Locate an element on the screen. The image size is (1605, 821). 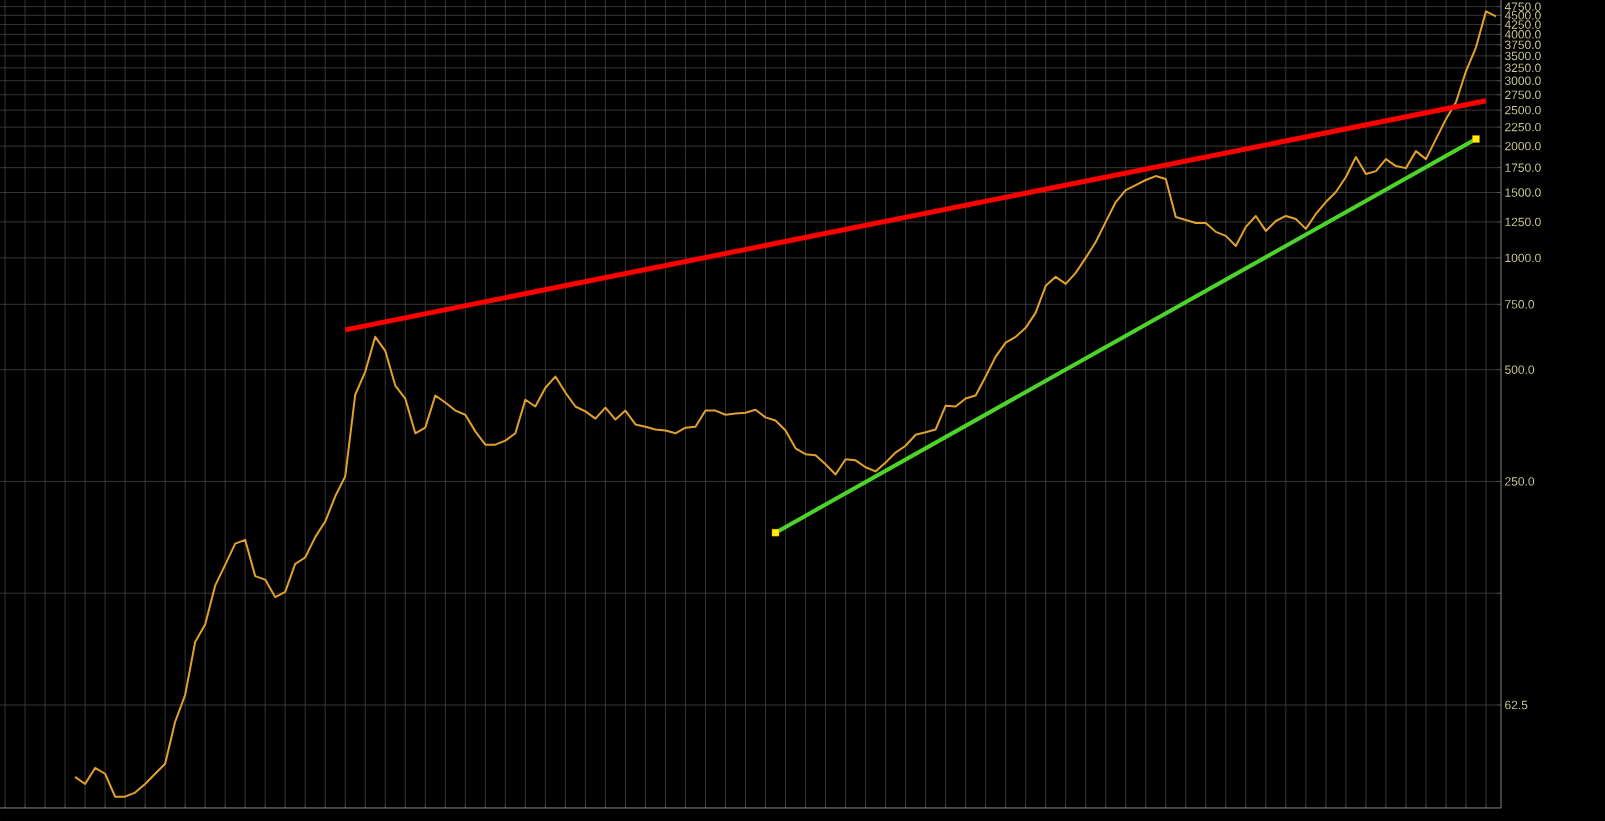
y-tick-label: 4250.0 is located at coordinates (1522, 24).